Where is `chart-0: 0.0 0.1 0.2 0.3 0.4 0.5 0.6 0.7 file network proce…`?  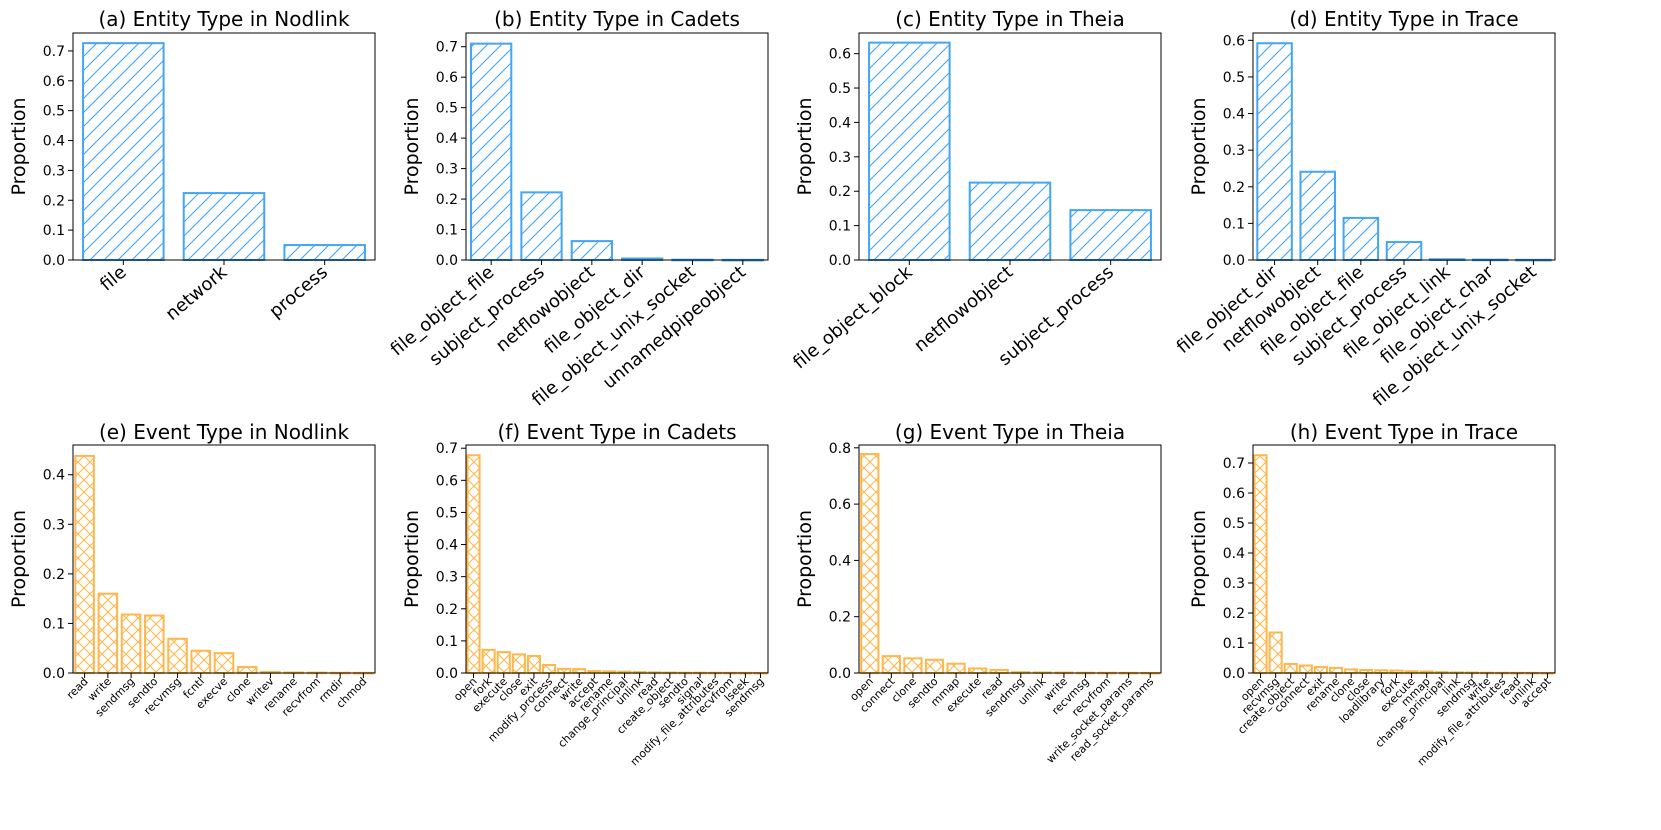
chart-0: 0.0 0.1 0.2 0.3 0.4 0.5 0.6 0.7 file network proce… is located at coordinates (192, 166).